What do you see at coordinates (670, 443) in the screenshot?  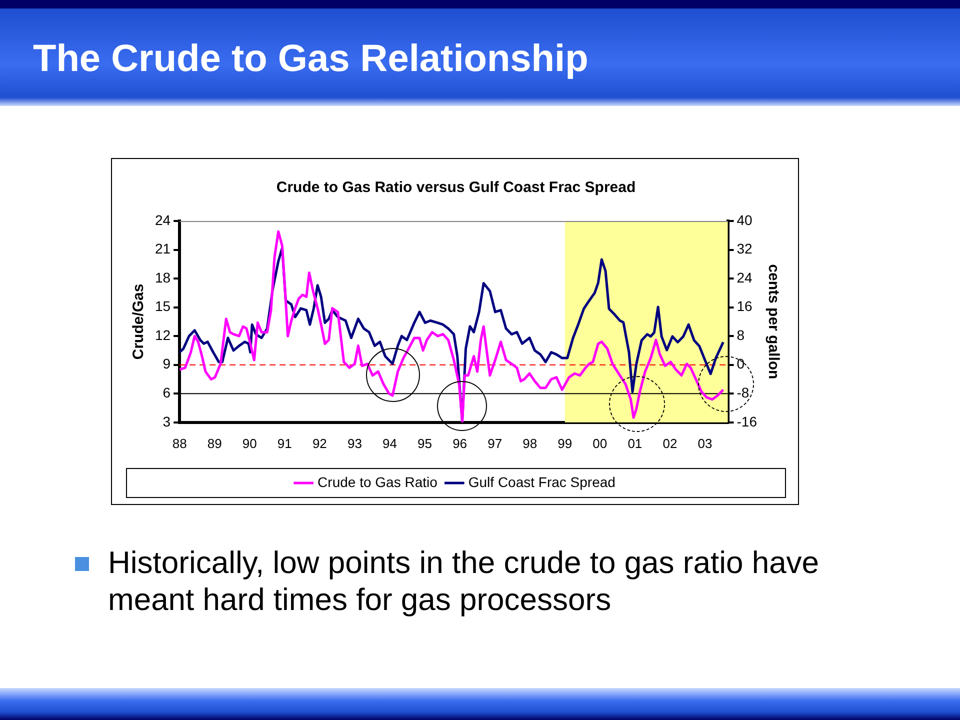 I see `x-tick-label: 02` at bounding box center [670, 443].